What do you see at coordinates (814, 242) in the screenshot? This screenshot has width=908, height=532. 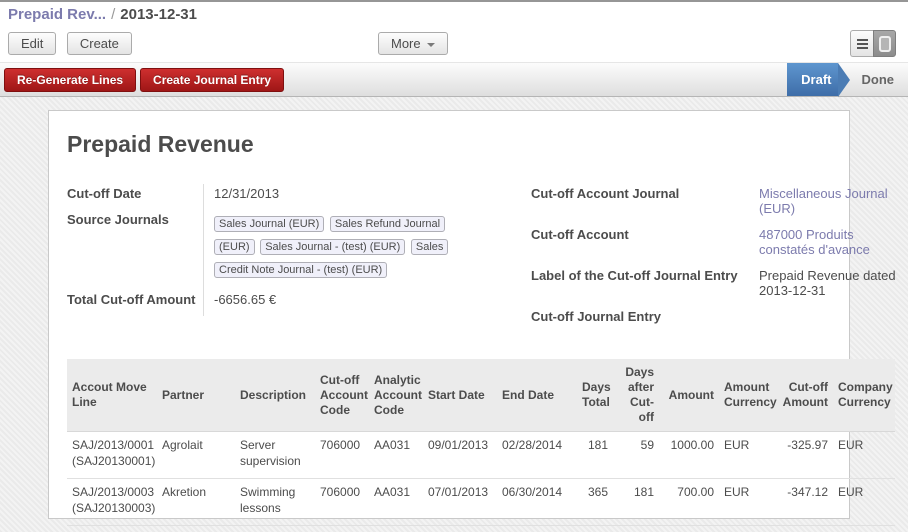 I see `cutoff-account-link: 487000 Produits constatés d'avance` at bounding box center [814, 242].